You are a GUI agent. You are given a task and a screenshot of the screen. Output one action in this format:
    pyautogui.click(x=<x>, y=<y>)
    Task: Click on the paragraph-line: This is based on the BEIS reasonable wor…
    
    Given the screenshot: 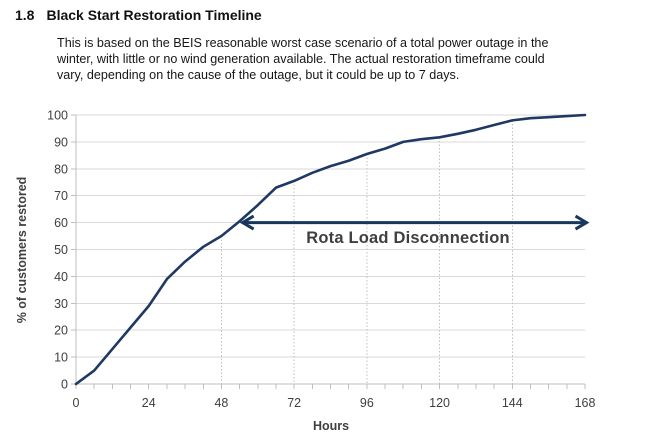 What is the action you would take?
    pyautogui.click(x=303, y=43)
    